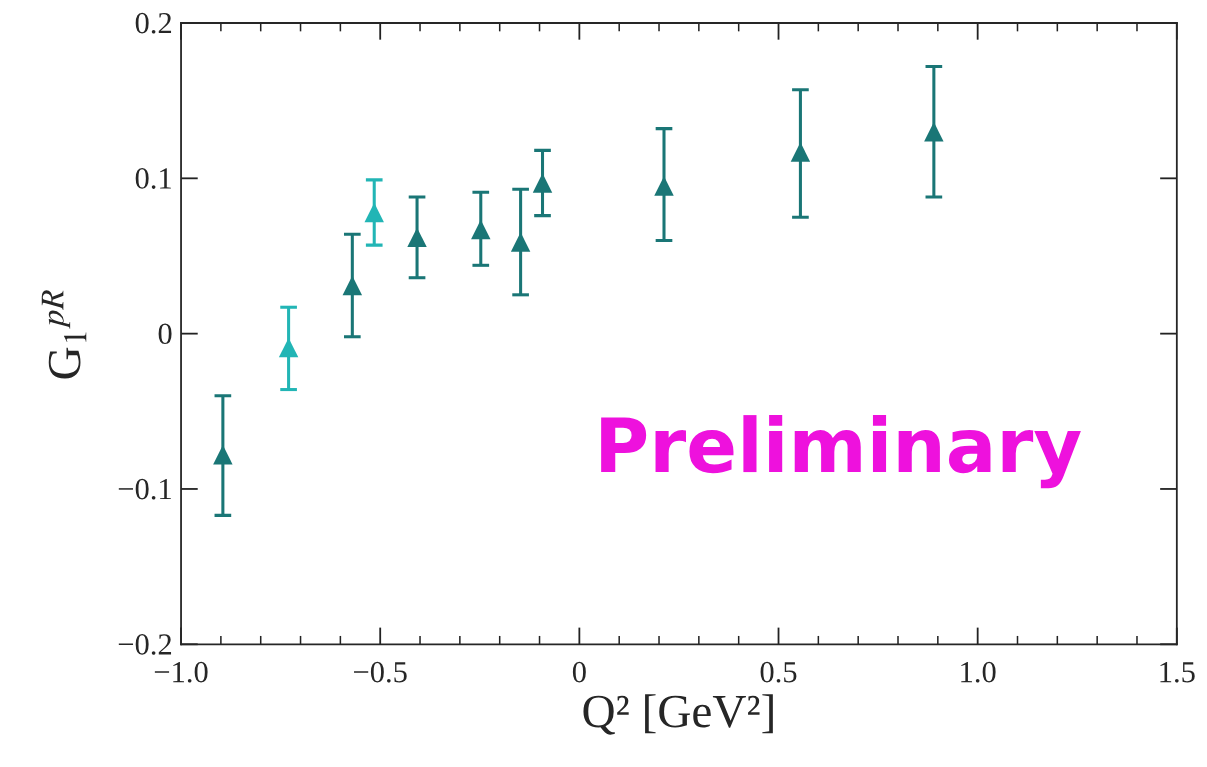 This screenshot has width=1207, height=767. I want to click on annotation: Preliminary, so click(841, 452).